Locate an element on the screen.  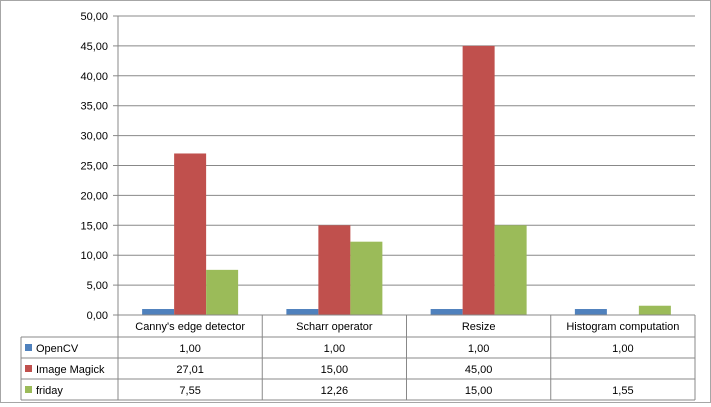
y-tick-label: 10,00 is located at coordinates (94, 256).